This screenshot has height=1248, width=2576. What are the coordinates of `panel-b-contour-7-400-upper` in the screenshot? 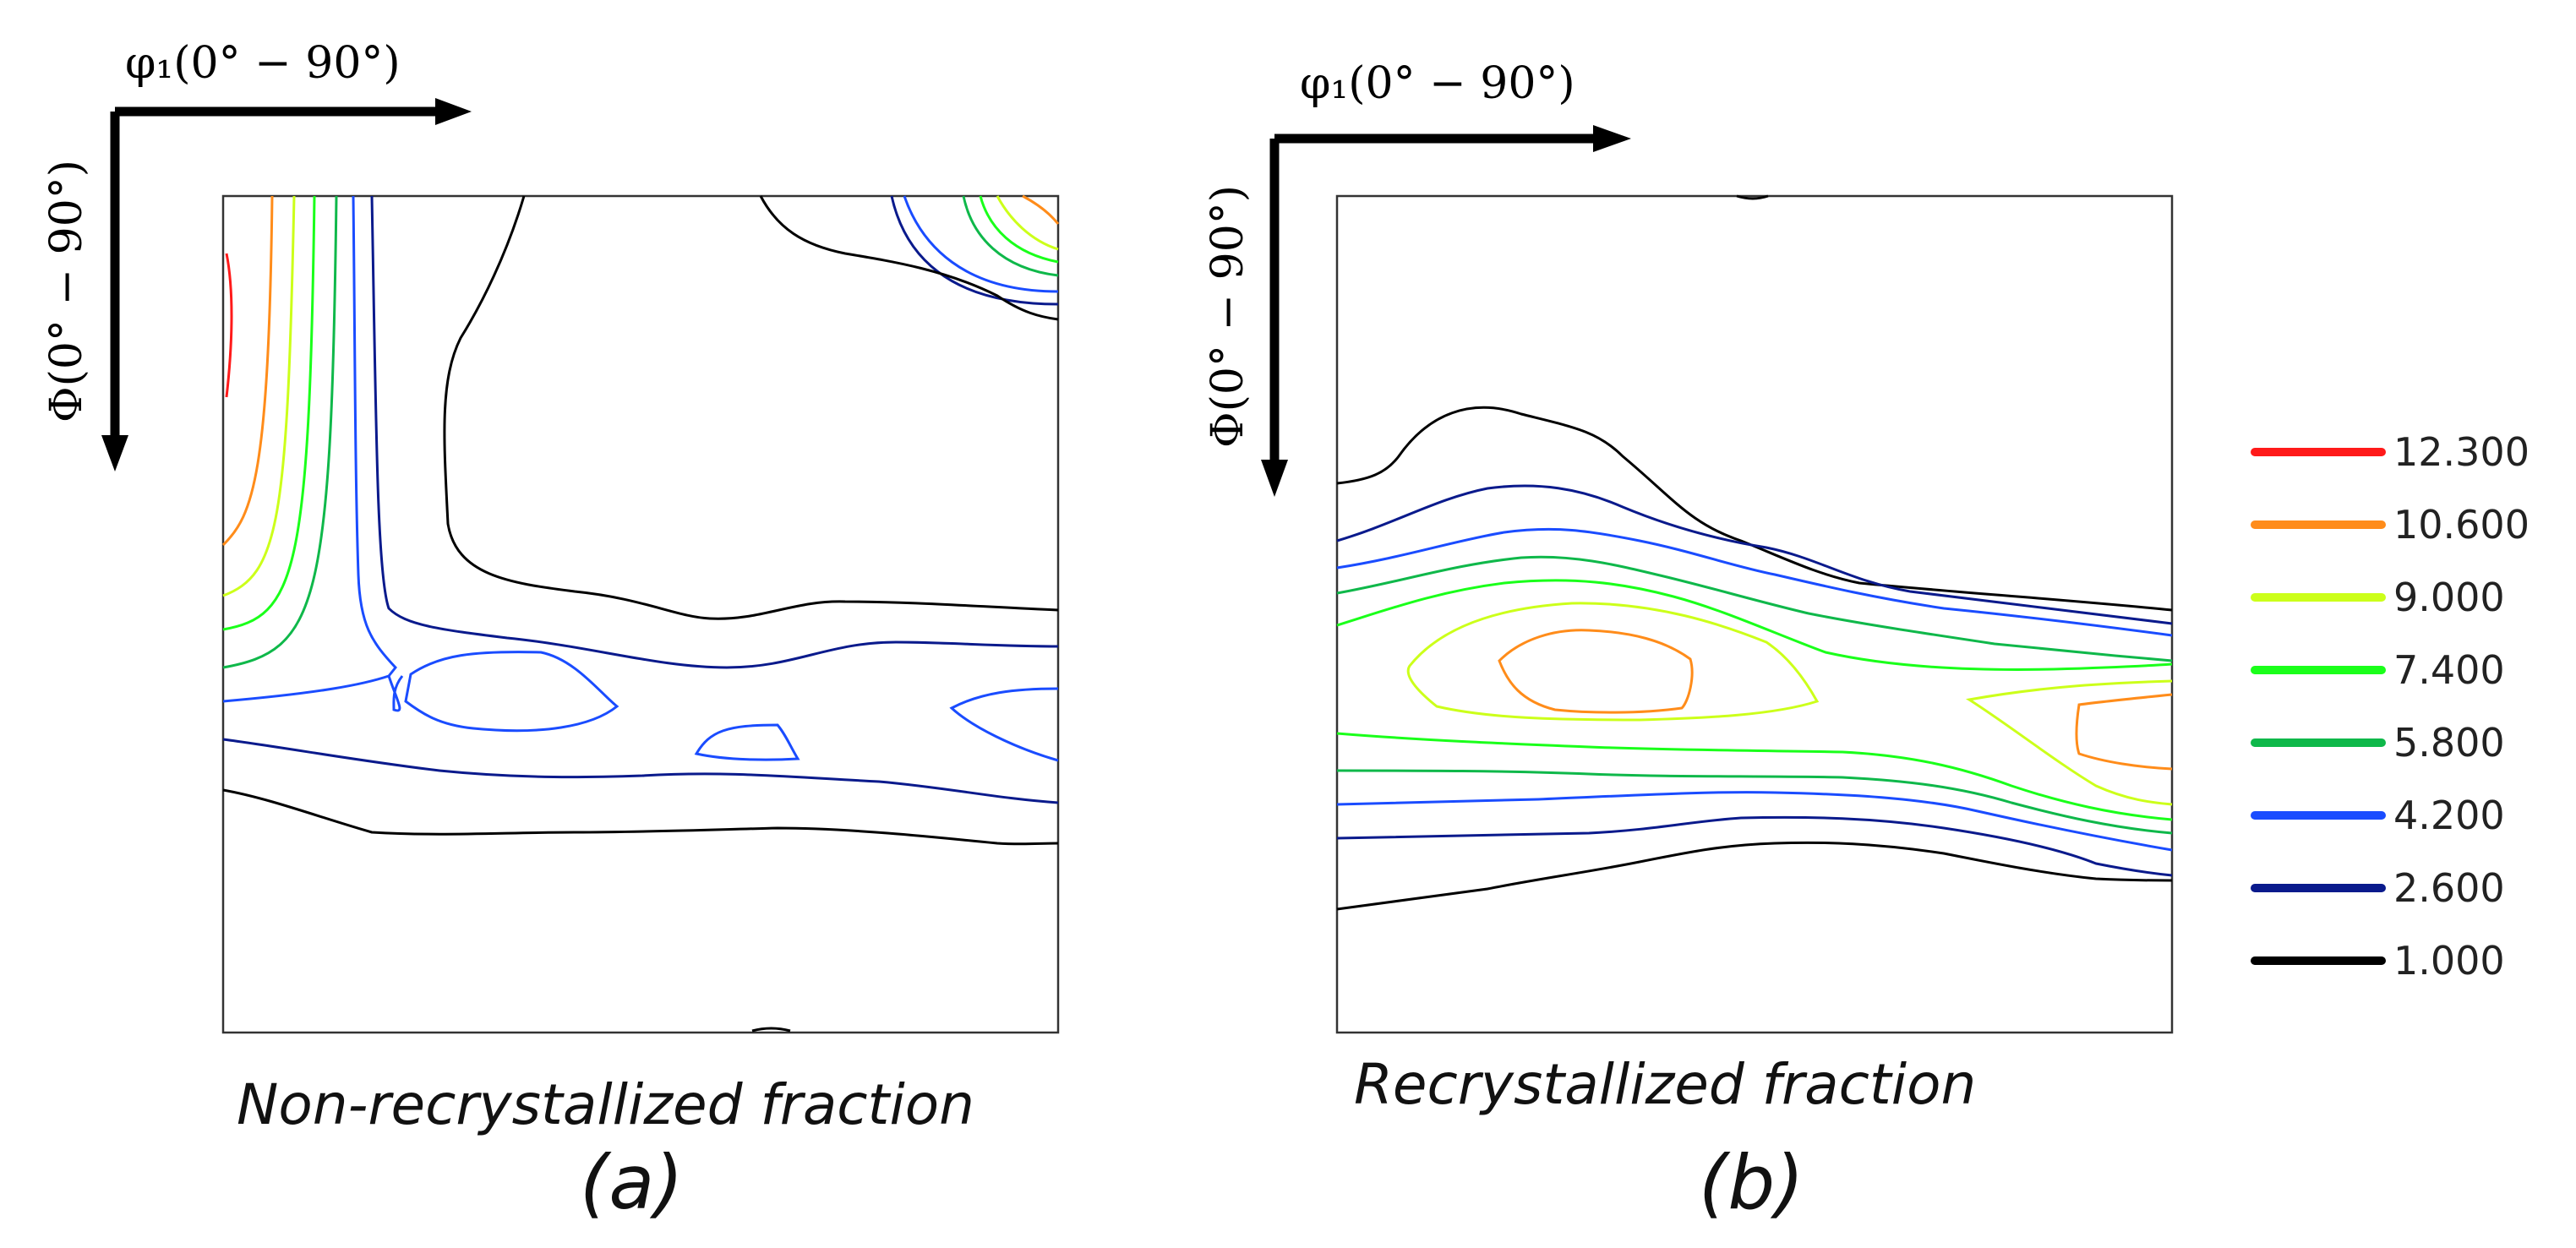 It's located at (1754, 625).